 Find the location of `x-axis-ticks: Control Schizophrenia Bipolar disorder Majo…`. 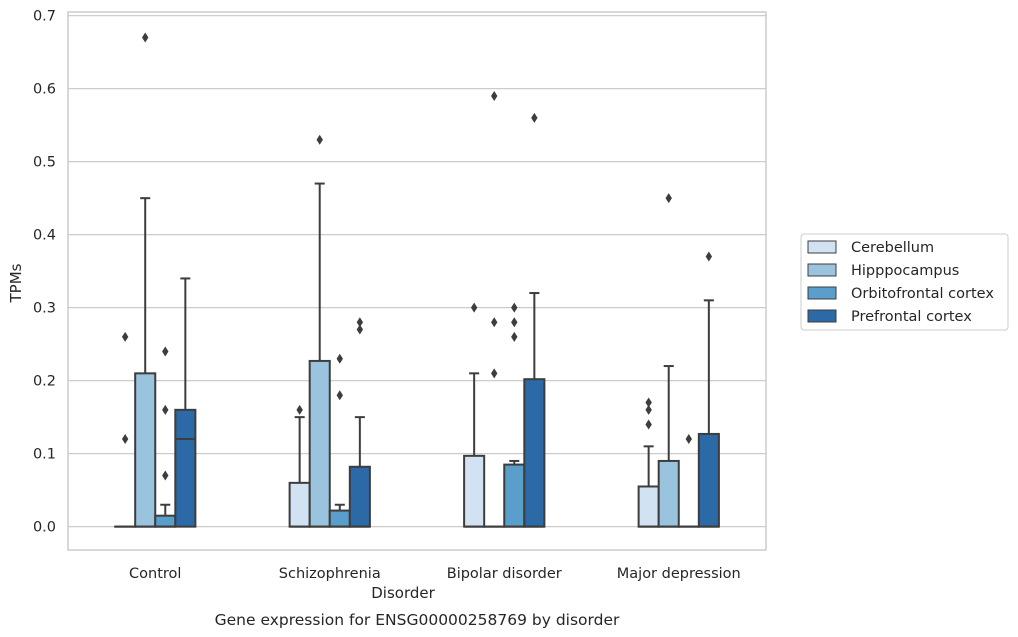

x-axis-ticks: Control Schizophrenia Bipolar disorder Majo… is located at coordinates (435, 574).